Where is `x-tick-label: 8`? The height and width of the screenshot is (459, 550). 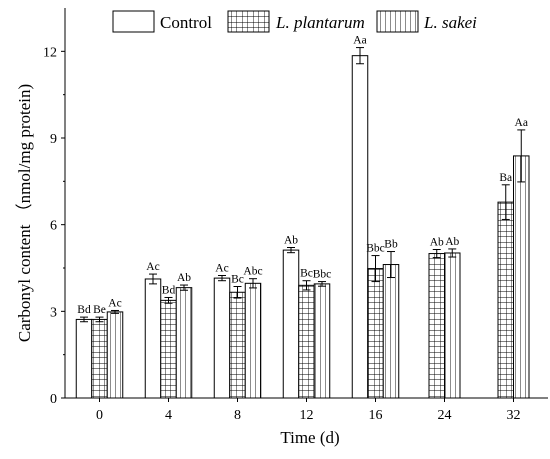 x-tick-label: 8 is located at coordinates (237, 415).